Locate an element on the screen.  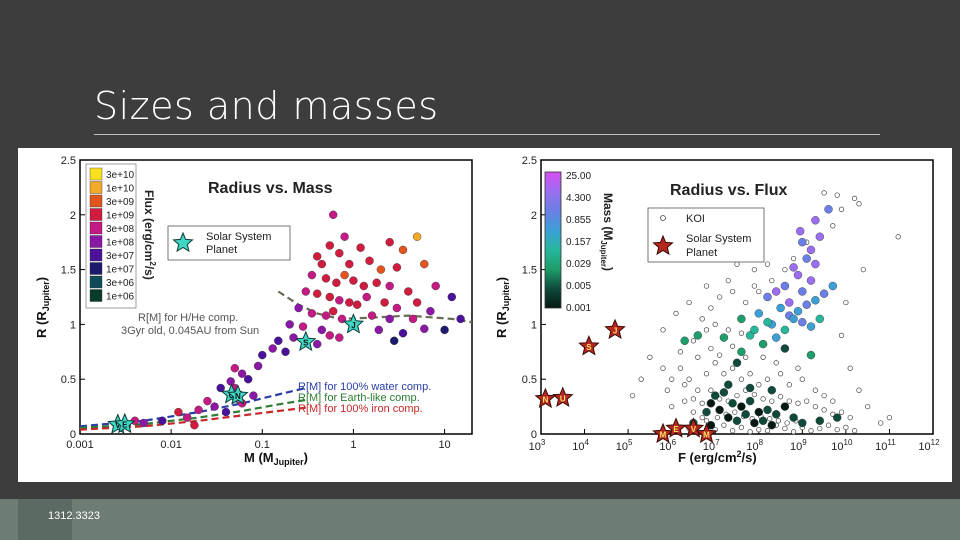
right-x-tick-label: 10⁵ is located at coordinates (624, 445).